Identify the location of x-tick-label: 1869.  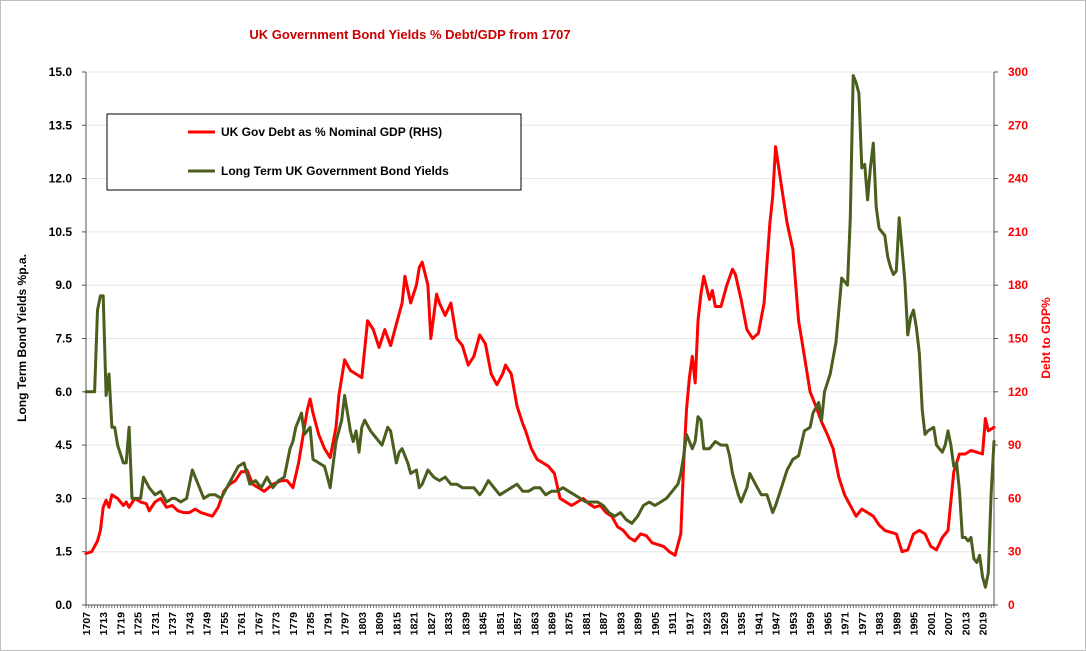
(552, 624).